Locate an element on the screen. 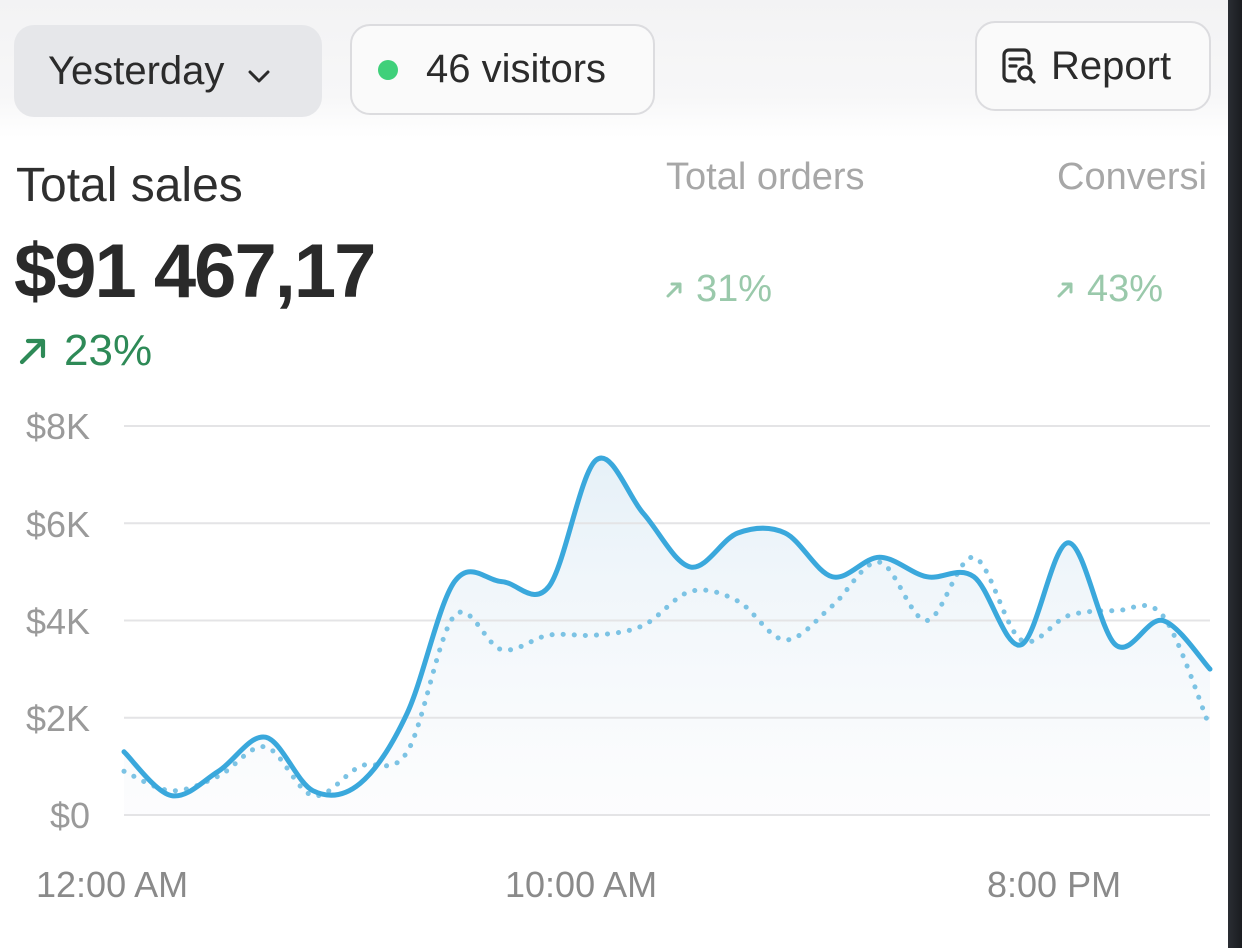  toolbar: Yesterday 46 visitors Report is located at coordinates (614, 69).